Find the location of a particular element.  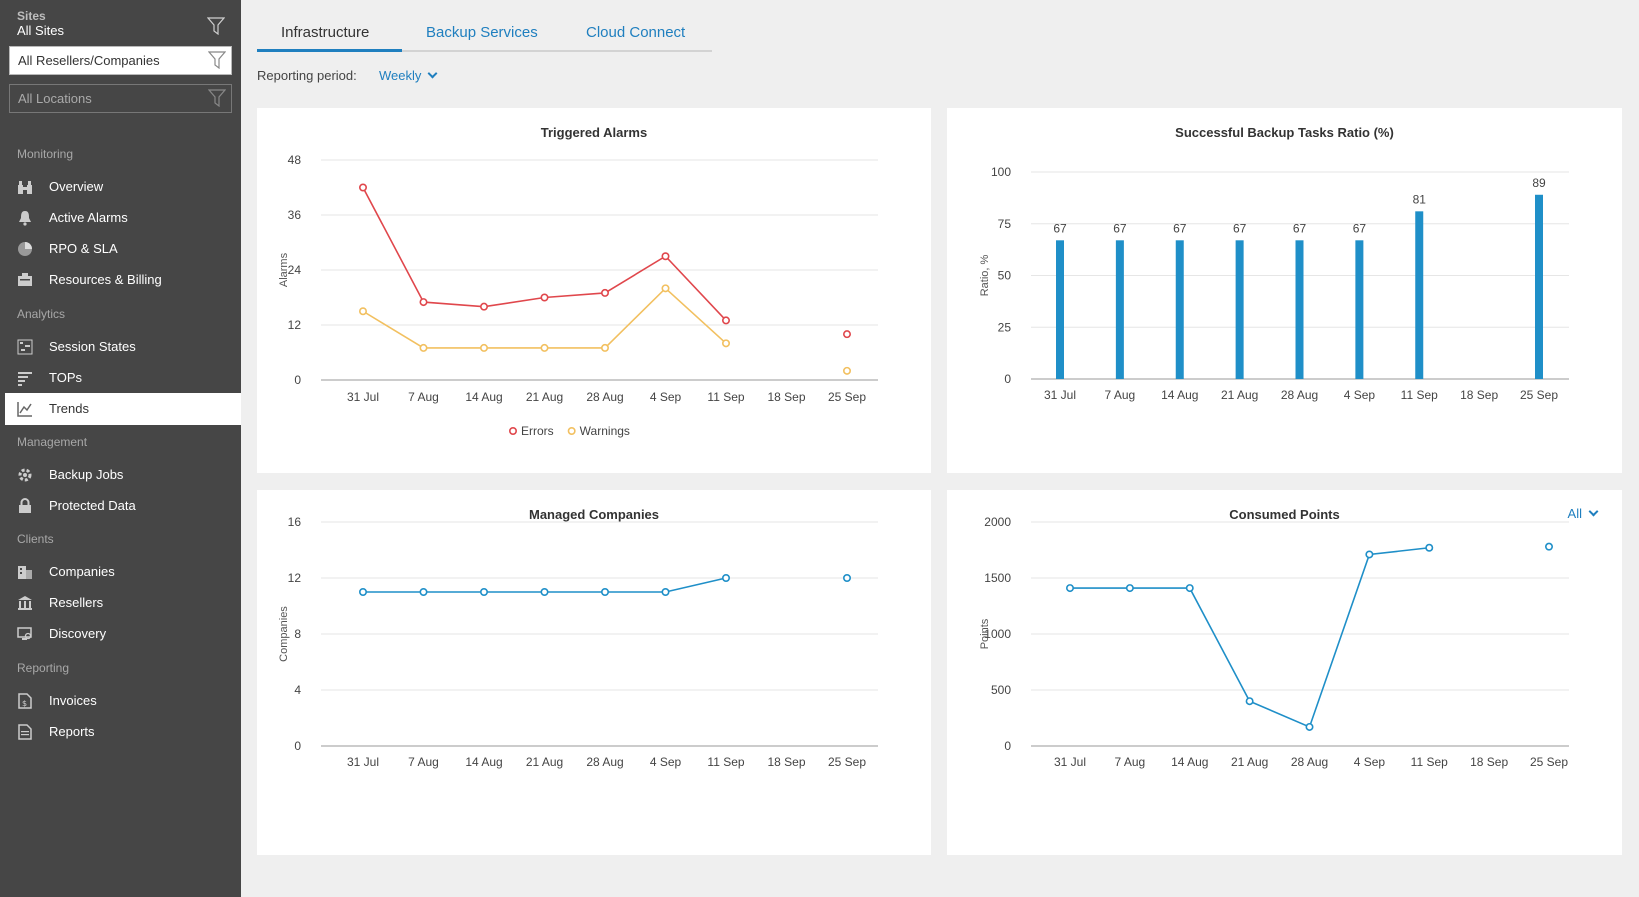

consumed-points-filter-dropdown: All is located at coordinates (1583, 513).